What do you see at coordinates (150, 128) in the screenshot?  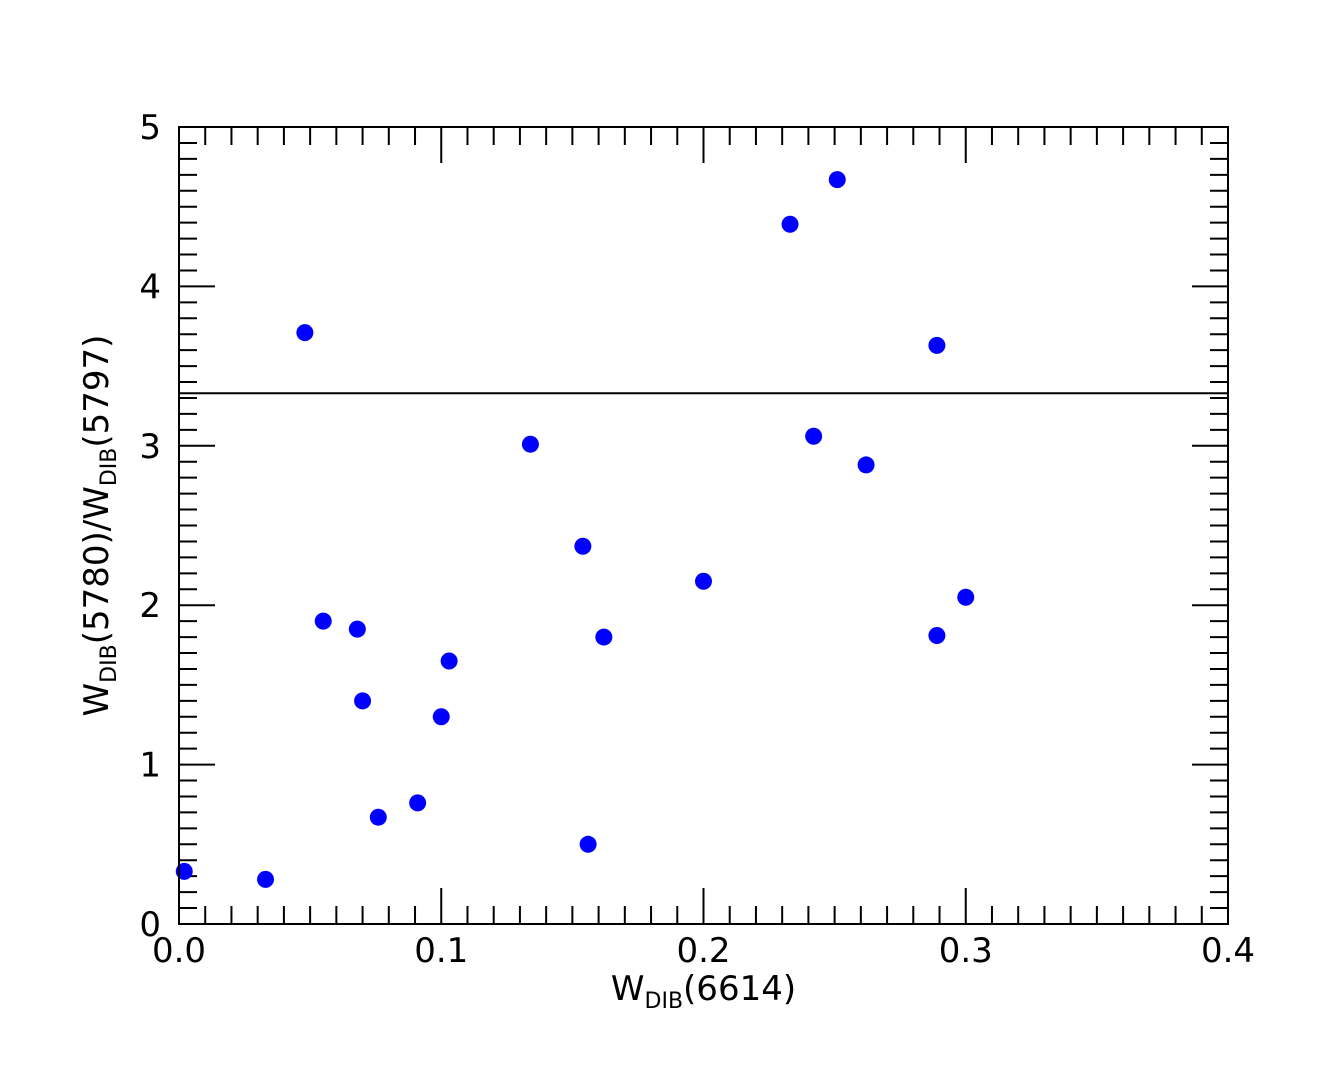 I see `y-tick-label: 5` at bounding box center [150, 128].